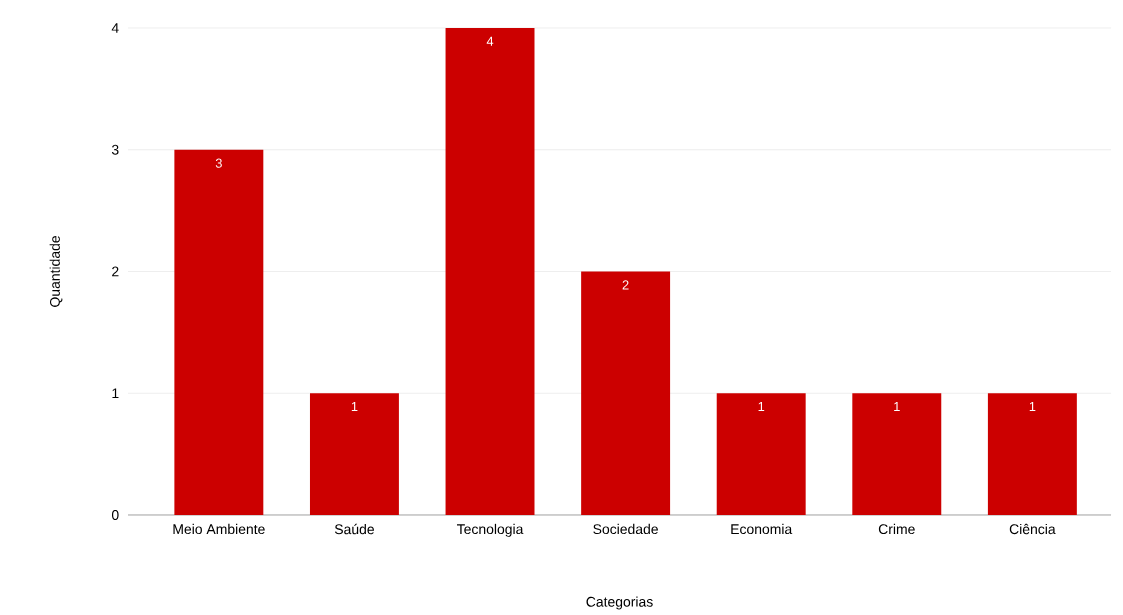 The height and width of the screenshot is (615, 1123). I want to click on data-label: 3, so click(218, 163).